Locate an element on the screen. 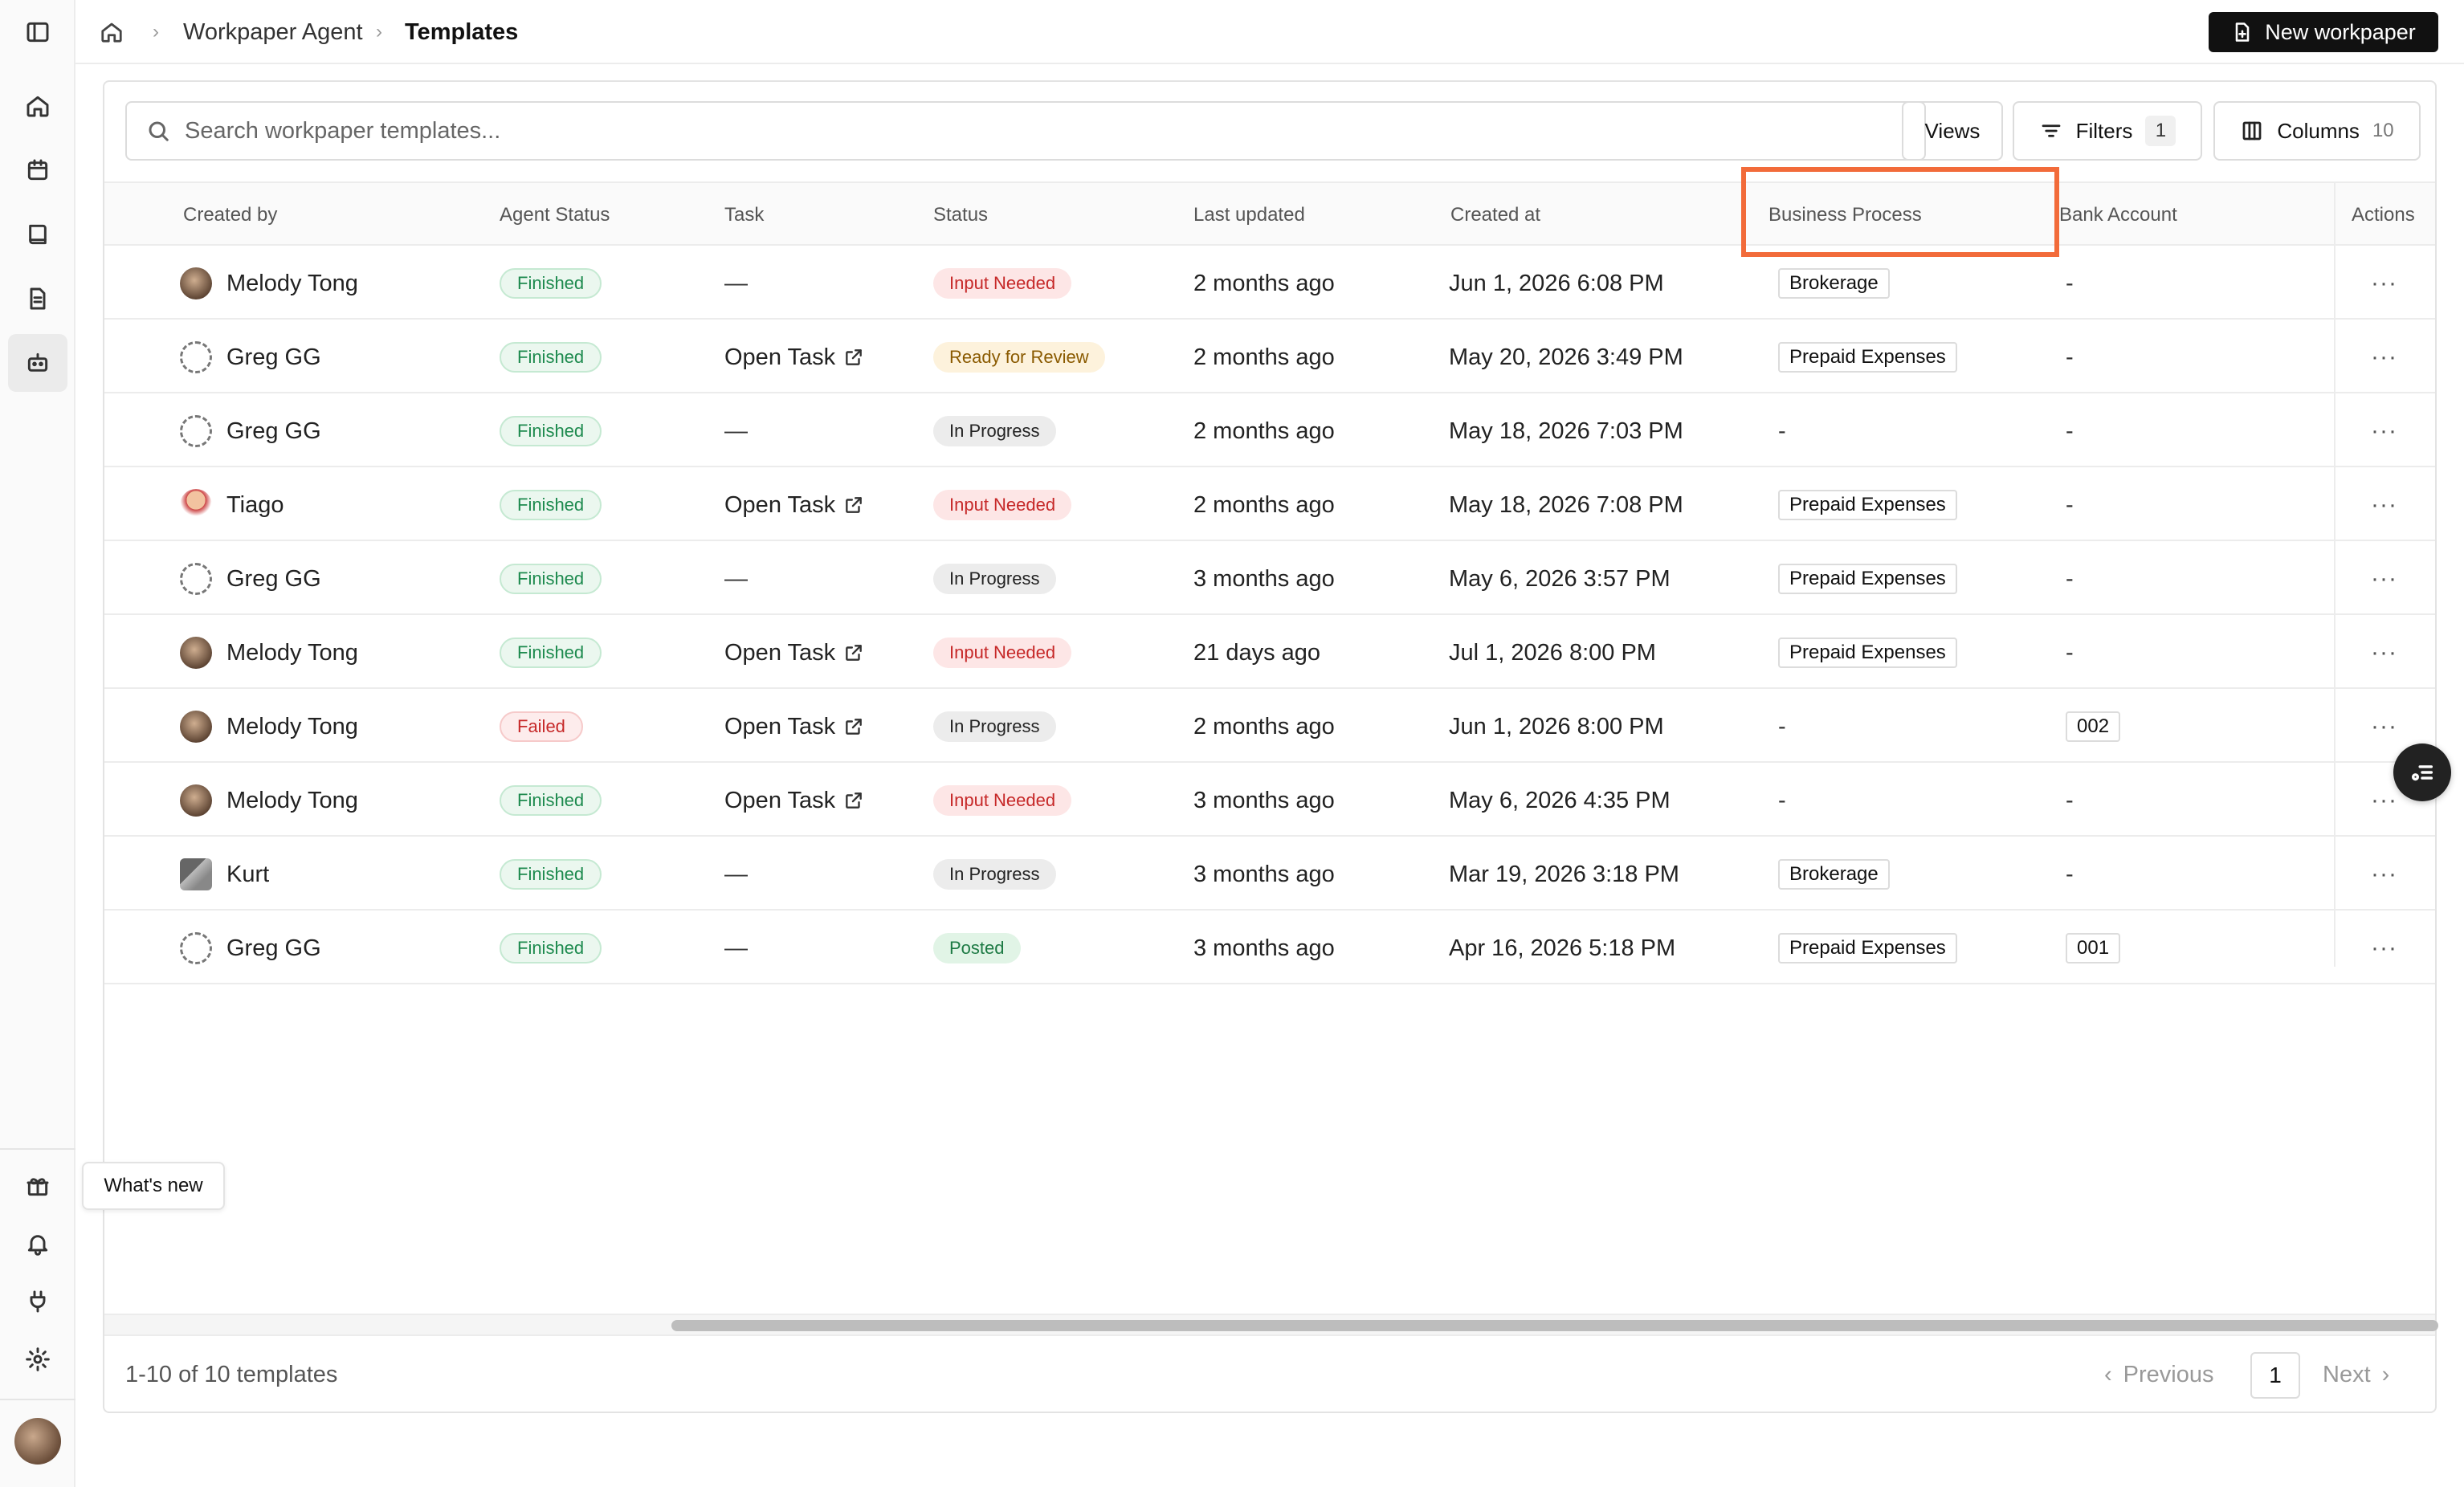 The height and width of the screenshot is (1487, 2464). search-input is located at coordinates (1028, 131).